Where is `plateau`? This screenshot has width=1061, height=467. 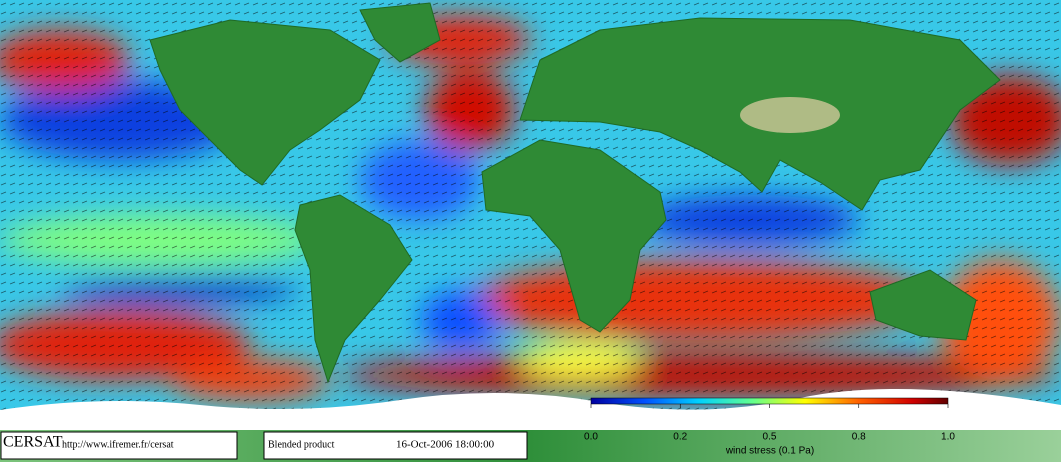 plateau is located at coordinates (790, 115).